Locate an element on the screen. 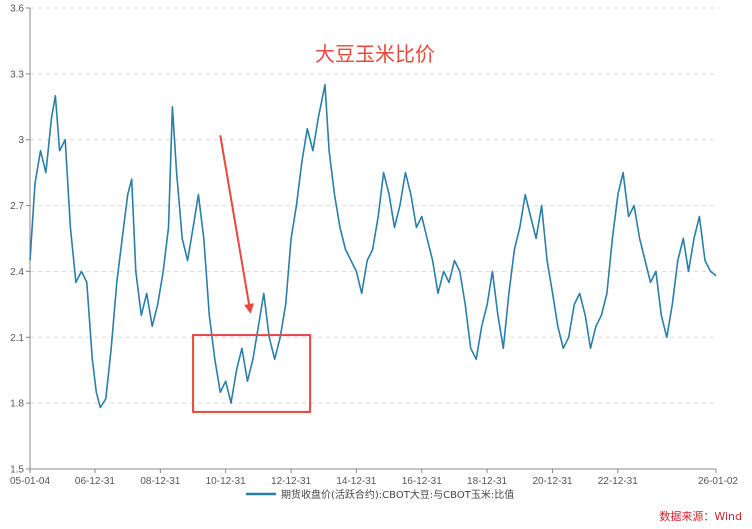  data-source-note: 数据来源：Wind is located at coordinates (700, 516).